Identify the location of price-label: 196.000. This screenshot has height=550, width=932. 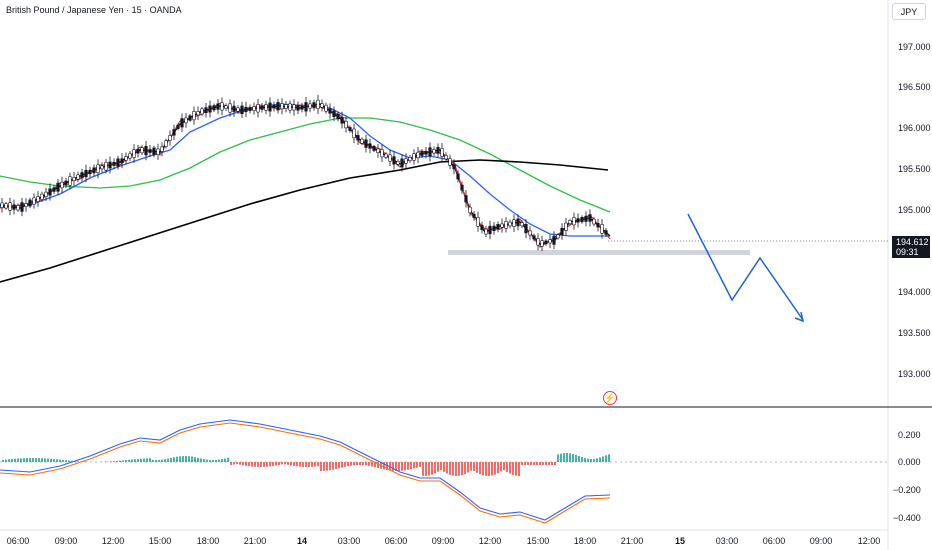
(914, 128).